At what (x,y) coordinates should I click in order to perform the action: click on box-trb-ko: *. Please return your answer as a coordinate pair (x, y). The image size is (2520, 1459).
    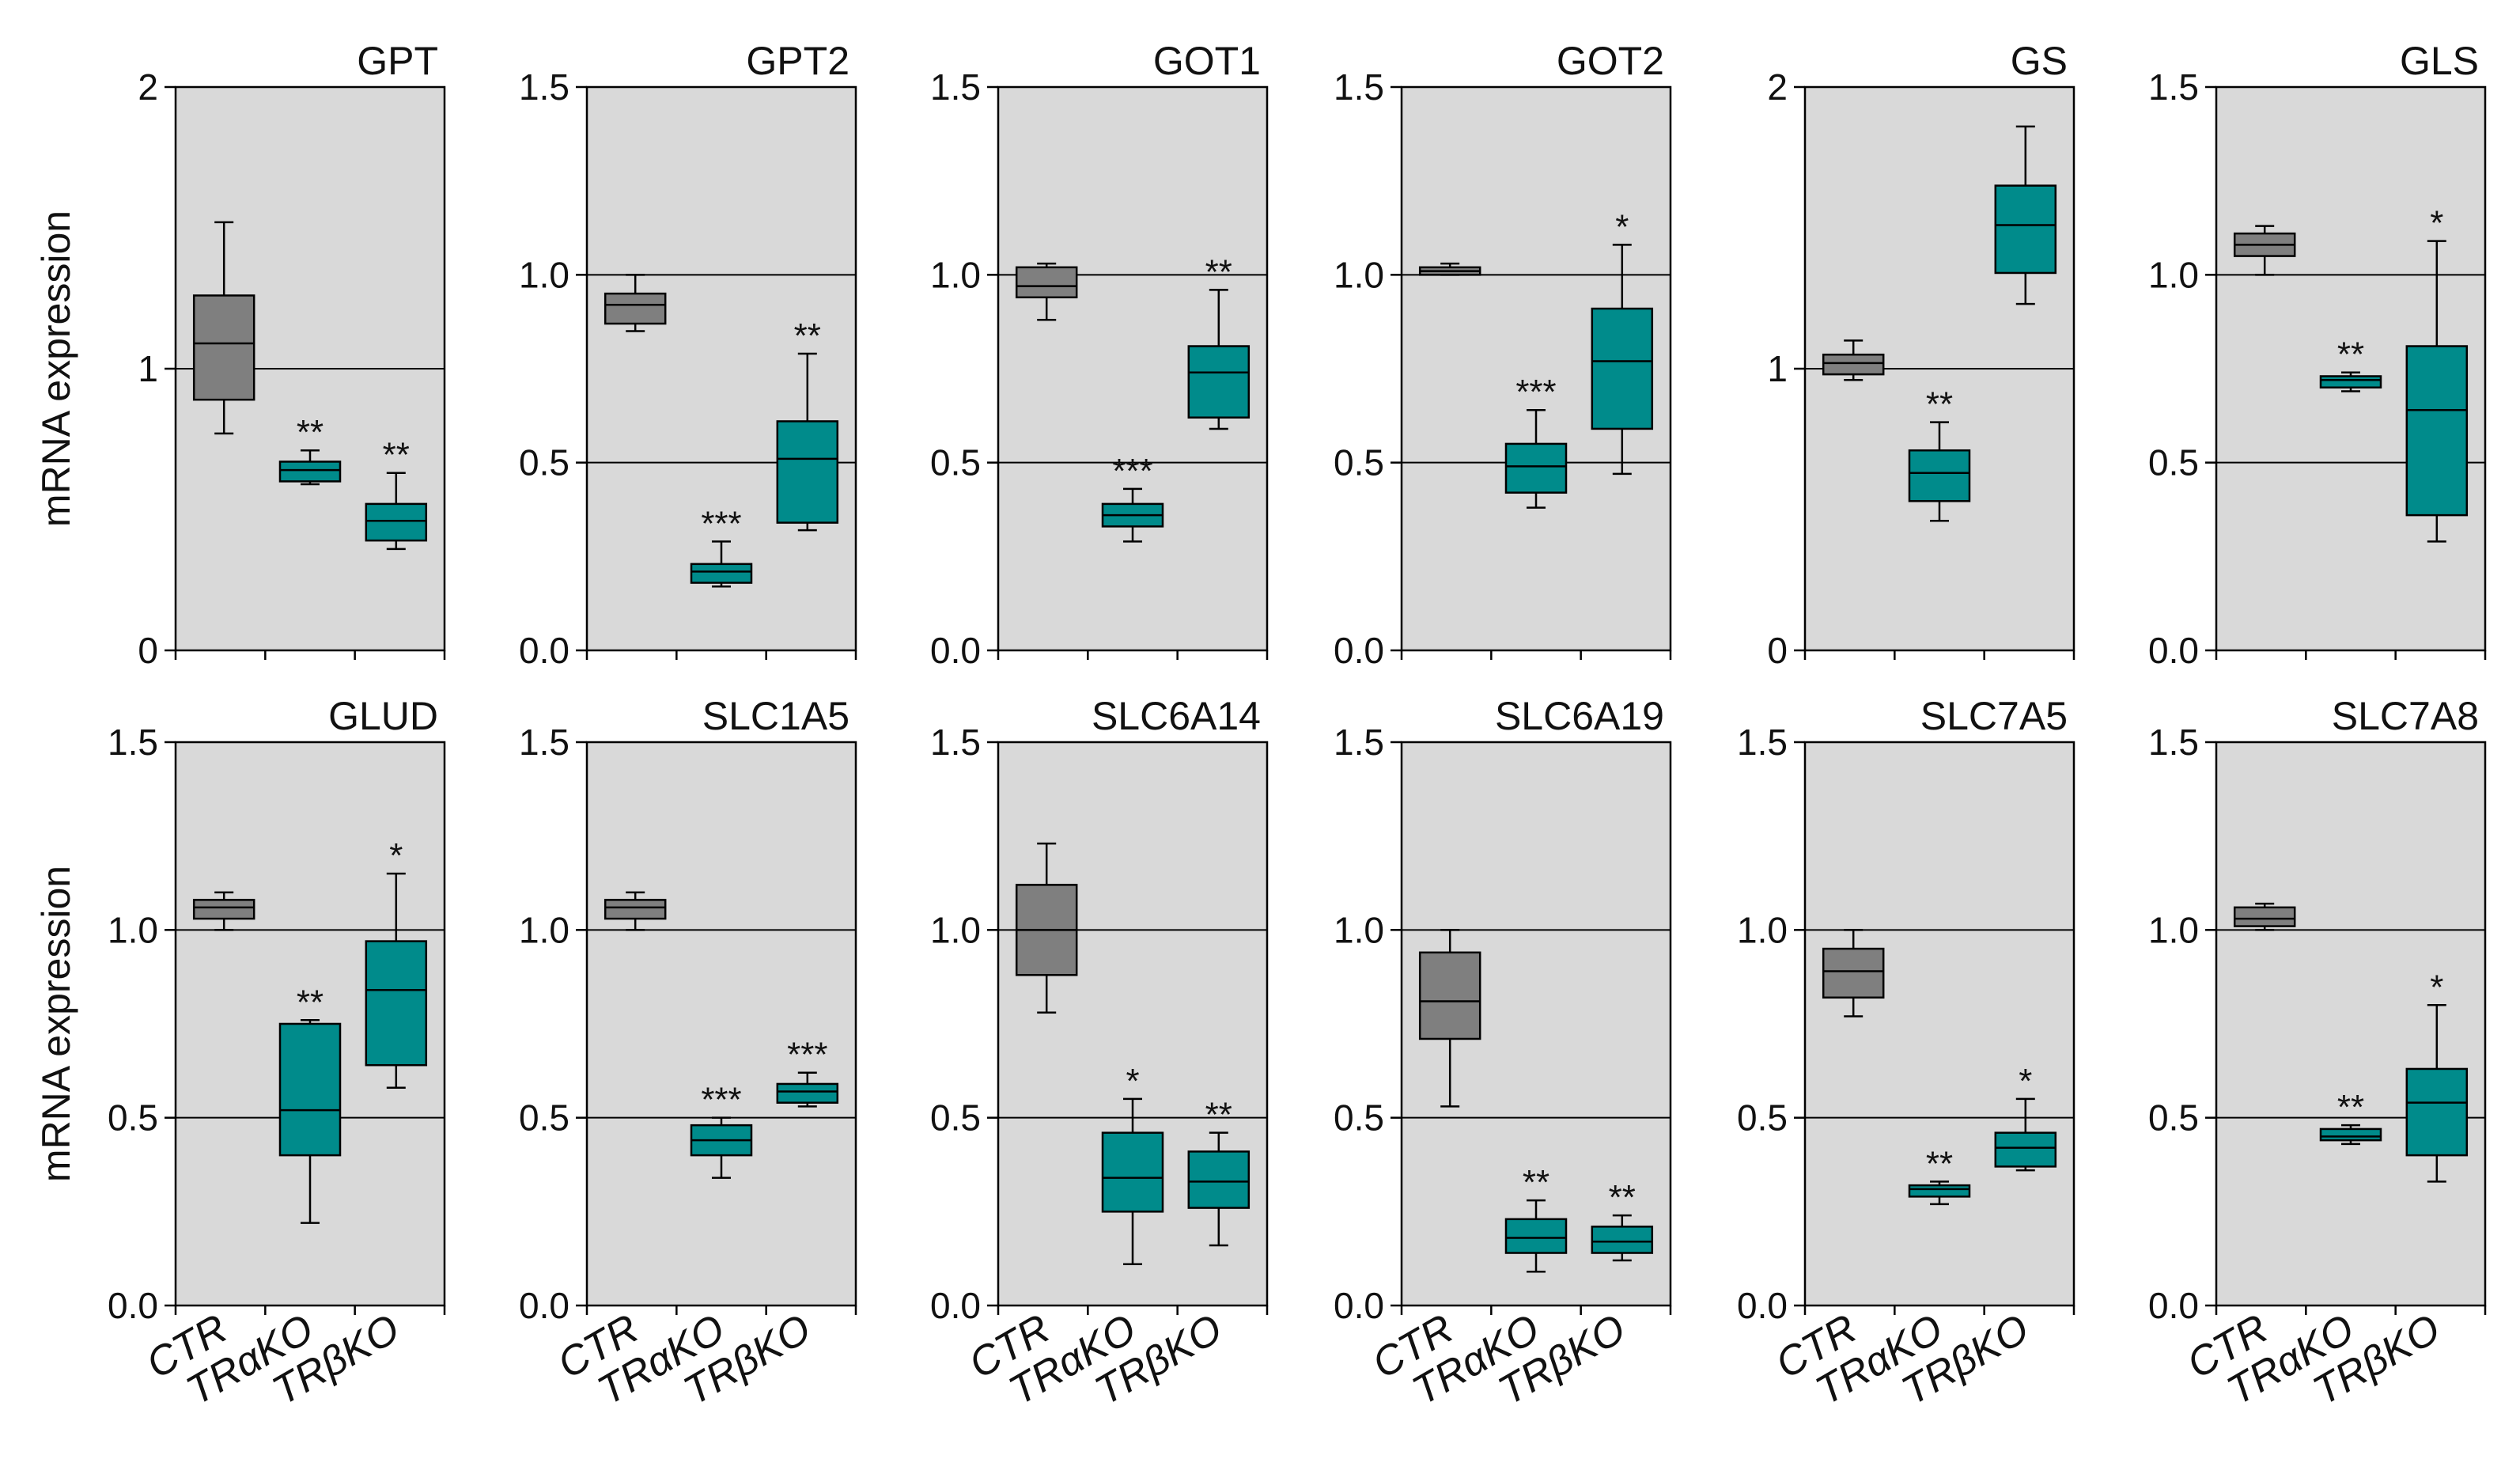
    Looking at the image, I should click on (2437, 374).